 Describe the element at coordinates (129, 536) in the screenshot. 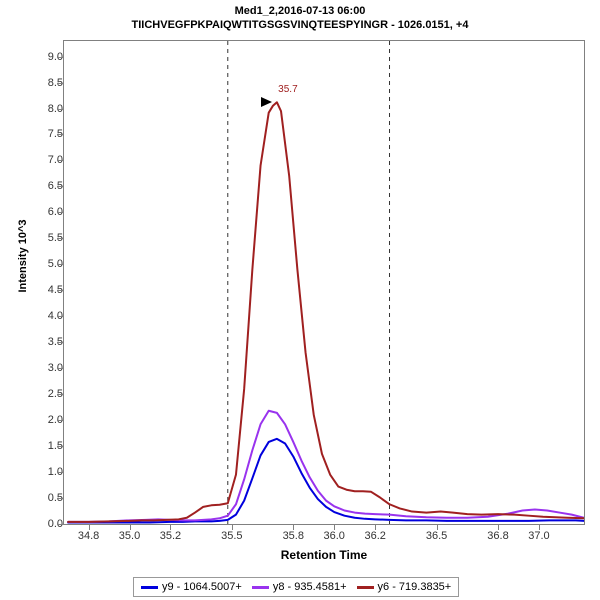

I see `x-tick-label: 35.0` at that location.